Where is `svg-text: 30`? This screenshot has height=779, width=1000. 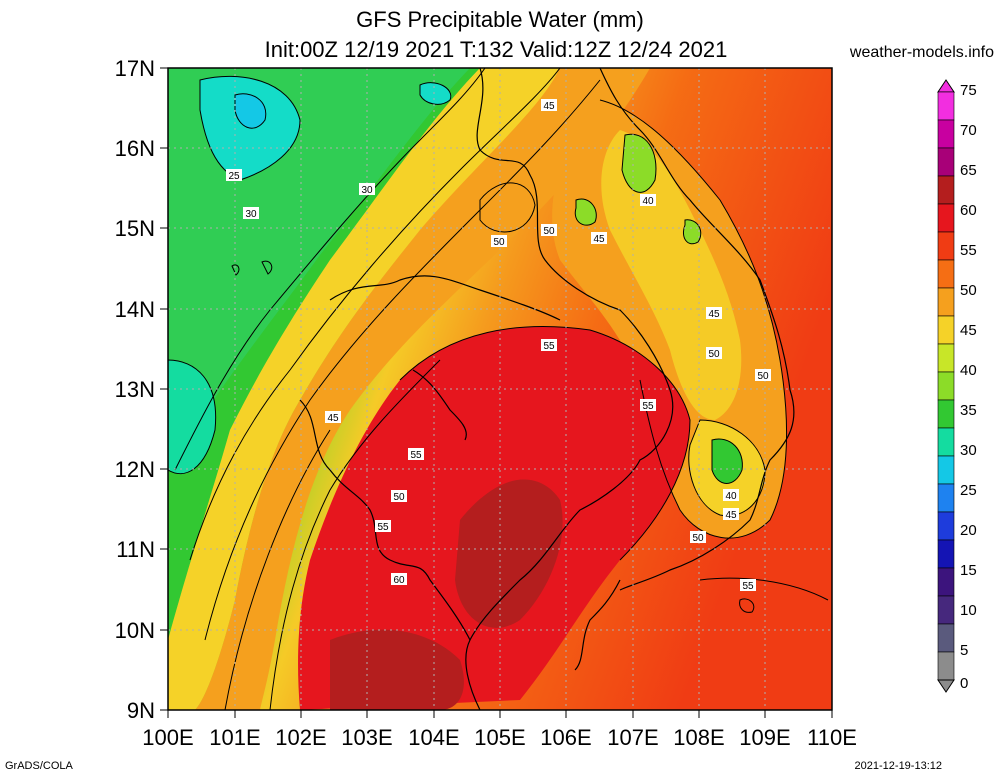
svg-text: 30 is located at coordinates (367, 190).